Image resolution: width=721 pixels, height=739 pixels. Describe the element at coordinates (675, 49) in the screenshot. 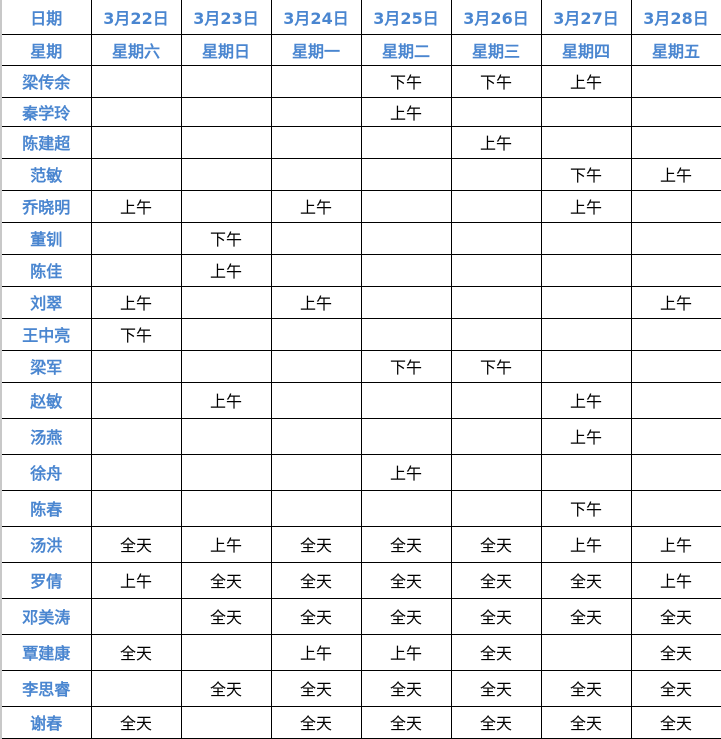

I see `weekday-header-cell: 星期五` at that location.